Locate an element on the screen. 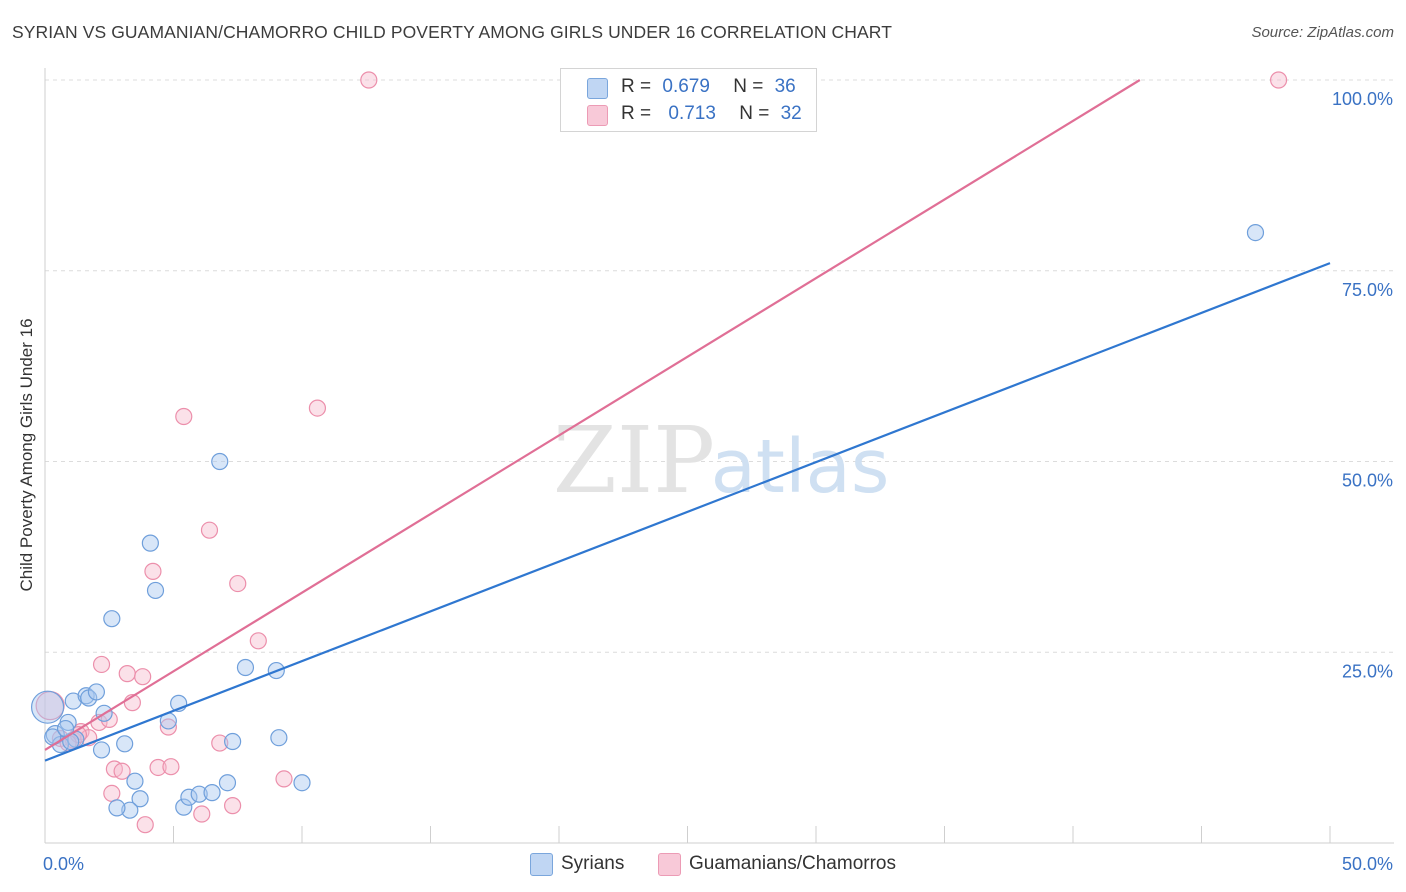 The width and height of the screenshot is (1406, 892). bottom-syrian-label: Syrians is located at coordinates (593, 863).